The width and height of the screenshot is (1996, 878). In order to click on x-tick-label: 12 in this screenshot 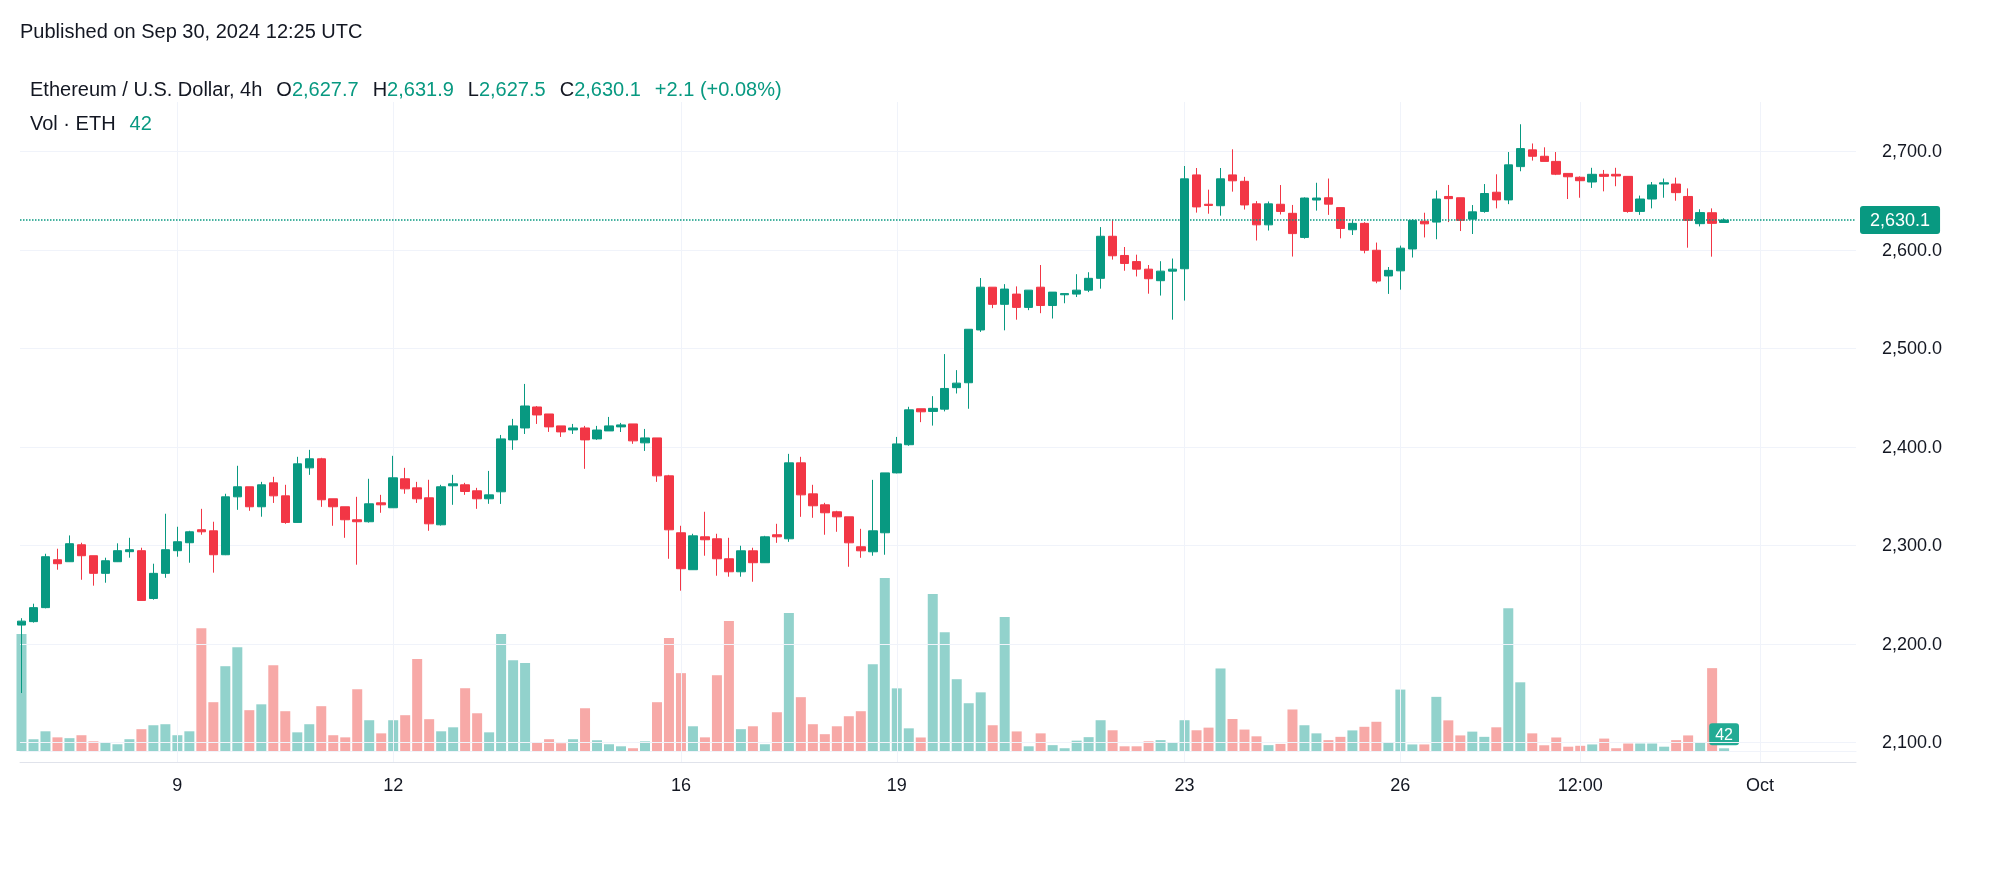, I will do `click(393, 785)`.